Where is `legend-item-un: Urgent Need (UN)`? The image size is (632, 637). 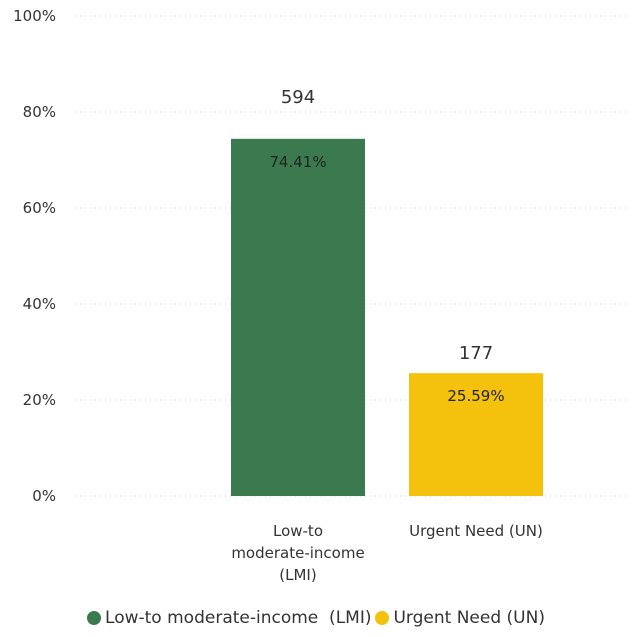 legend-item-un: Urgent Need (UN) is located at coordinates (460, 618).